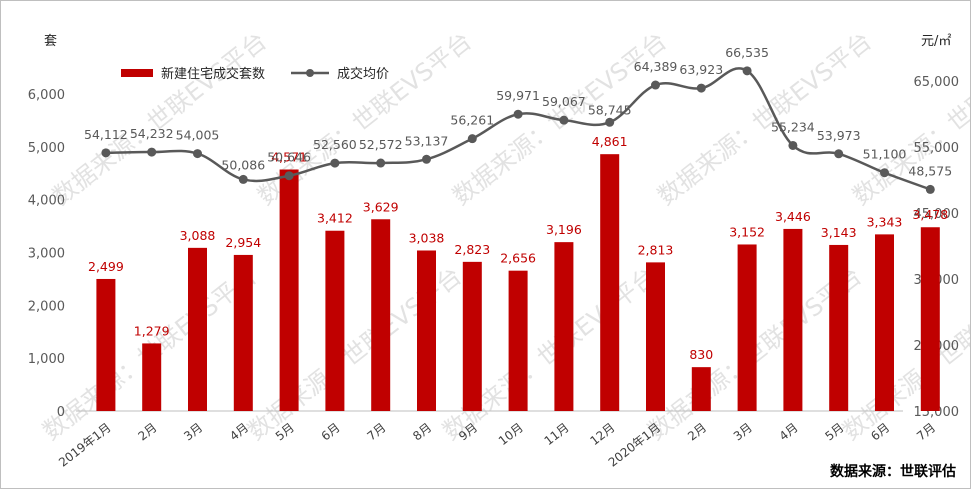 Image resolution: width=971 pixels, height=489 pixels. Describe the element at coordinates (793, 126) in the screenshot. I see `price-label-15: 55,234` at that location.